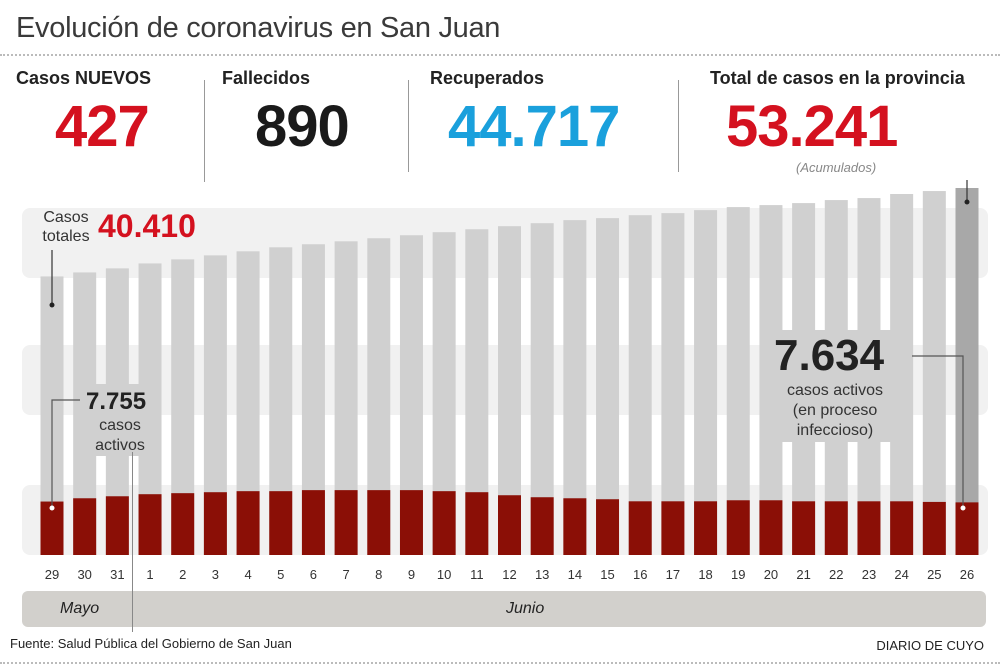 The width and height of the screenshot is (1000, 666). What do you see at coordinates (525, 608) in the screenshot?
I see `month-label-june: Junio` at bounding box center [525, 608].